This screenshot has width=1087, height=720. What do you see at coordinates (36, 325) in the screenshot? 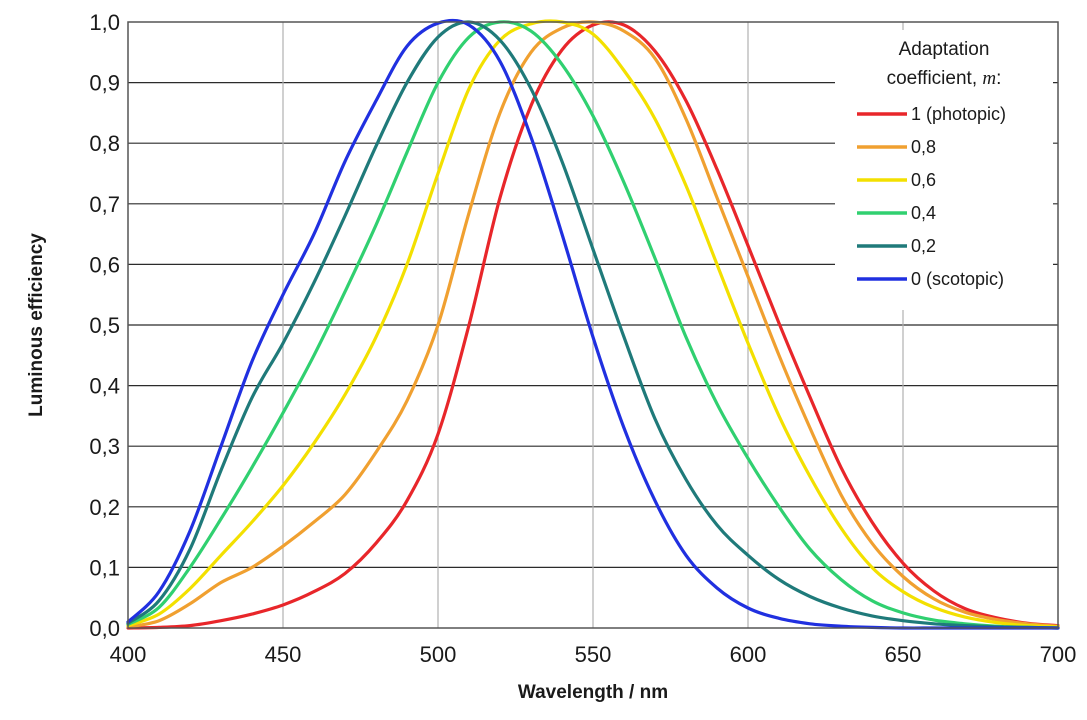
I see `y-axis-title: Luminous efficiency` at bounding box center [36, 325].